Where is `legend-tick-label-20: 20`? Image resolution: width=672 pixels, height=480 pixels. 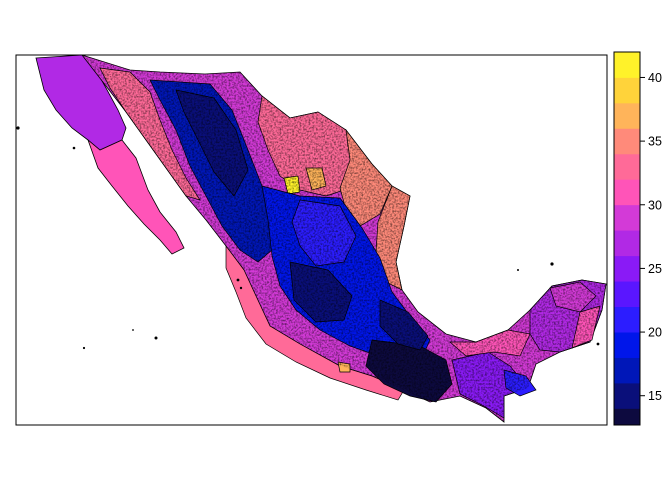 legend-tick-label-20: 20 is located at coordinates (655, 333).